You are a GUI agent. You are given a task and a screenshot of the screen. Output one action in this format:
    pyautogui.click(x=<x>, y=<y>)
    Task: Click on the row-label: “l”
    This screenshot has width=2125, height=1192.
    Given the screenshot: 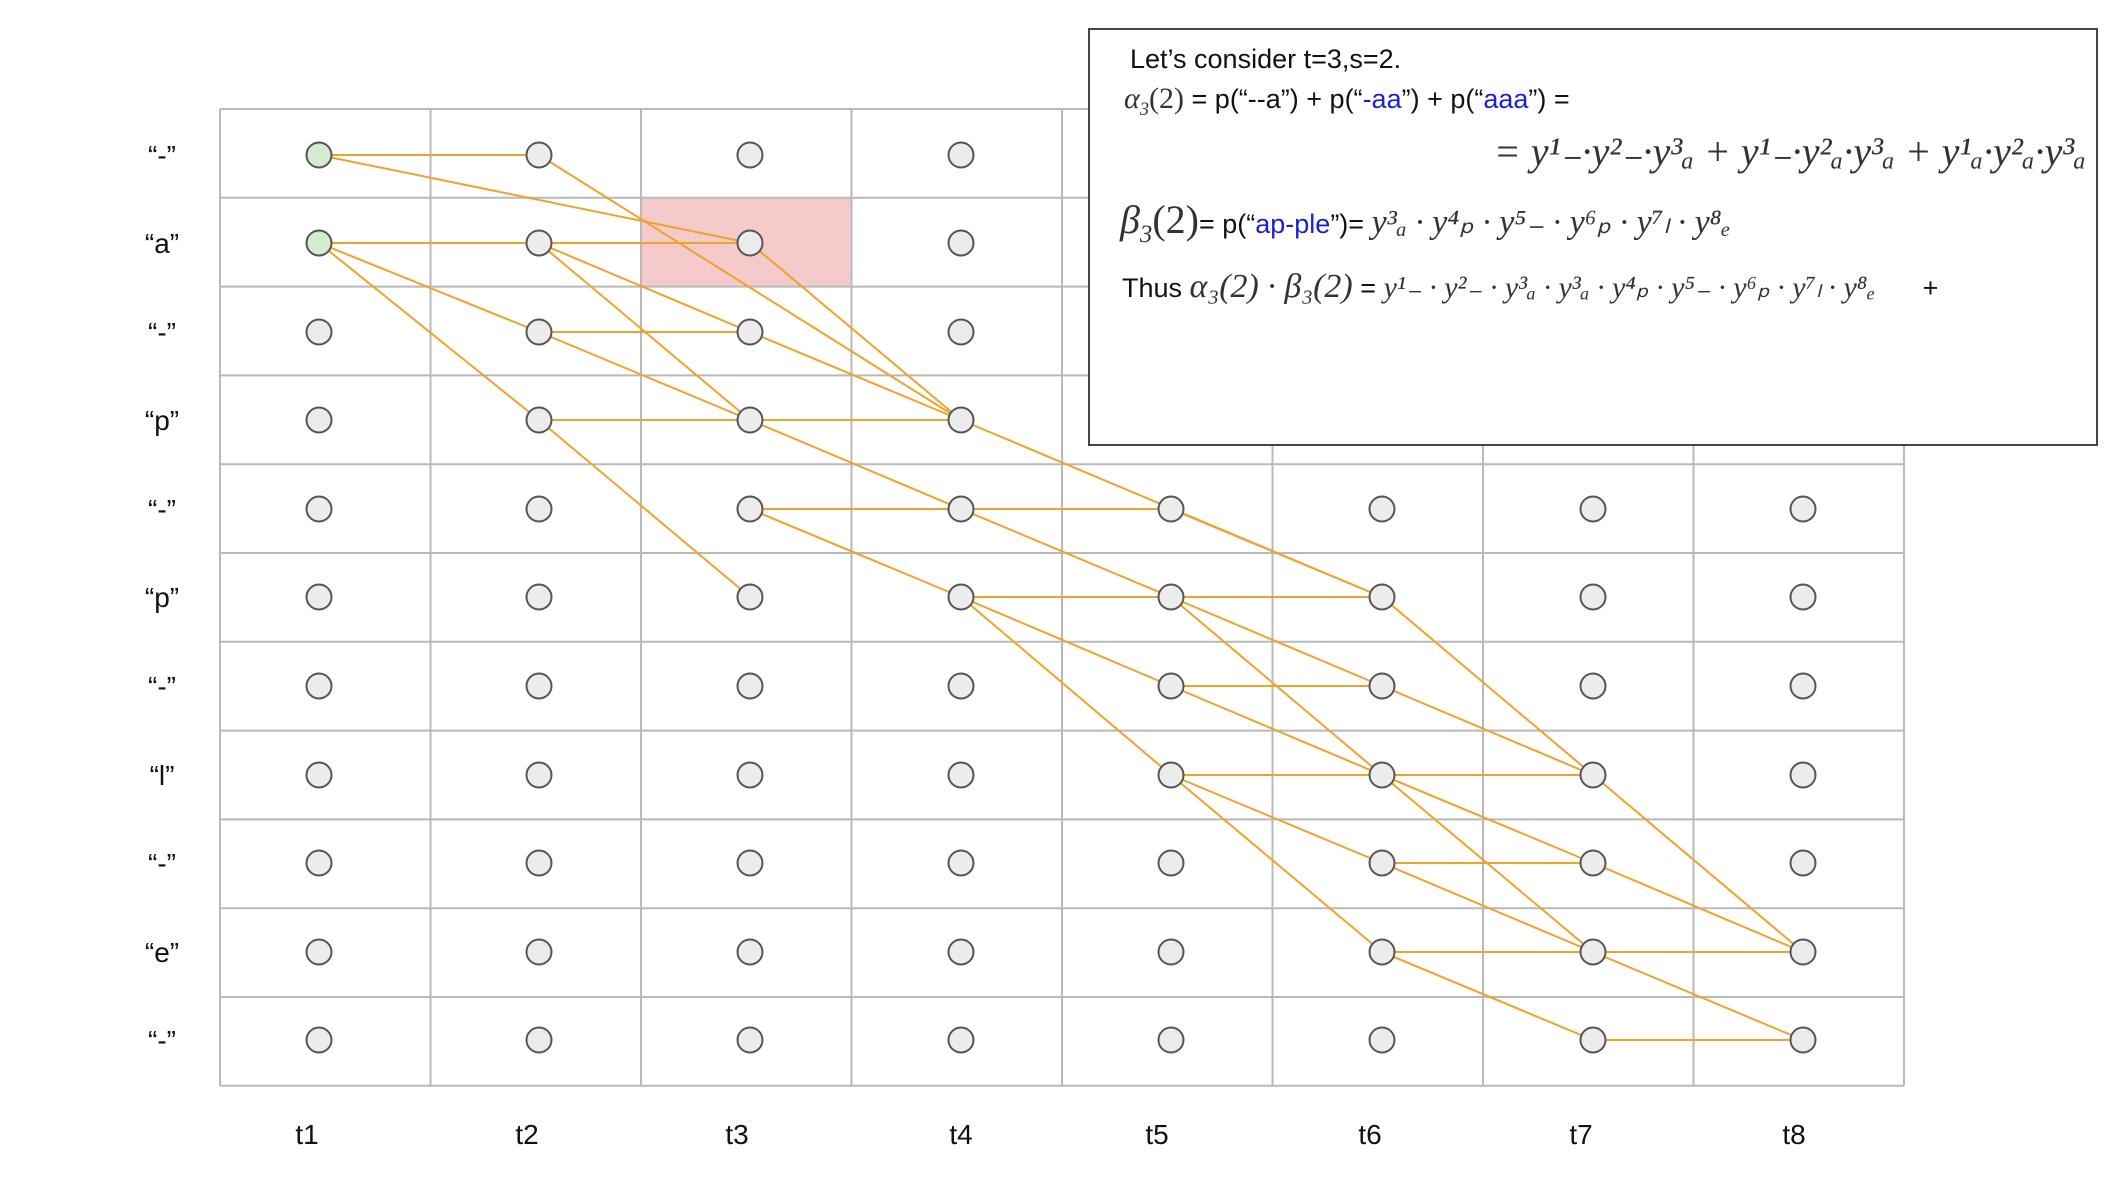 What is the action you would take?
    pyautogui.click(x=162, y=775)
    